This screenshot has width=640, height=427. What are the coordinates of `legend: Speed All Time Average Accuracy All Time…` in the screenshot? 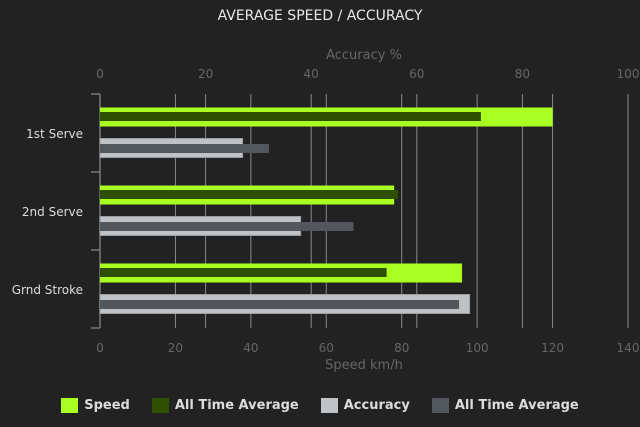 It's located at (320, 405).